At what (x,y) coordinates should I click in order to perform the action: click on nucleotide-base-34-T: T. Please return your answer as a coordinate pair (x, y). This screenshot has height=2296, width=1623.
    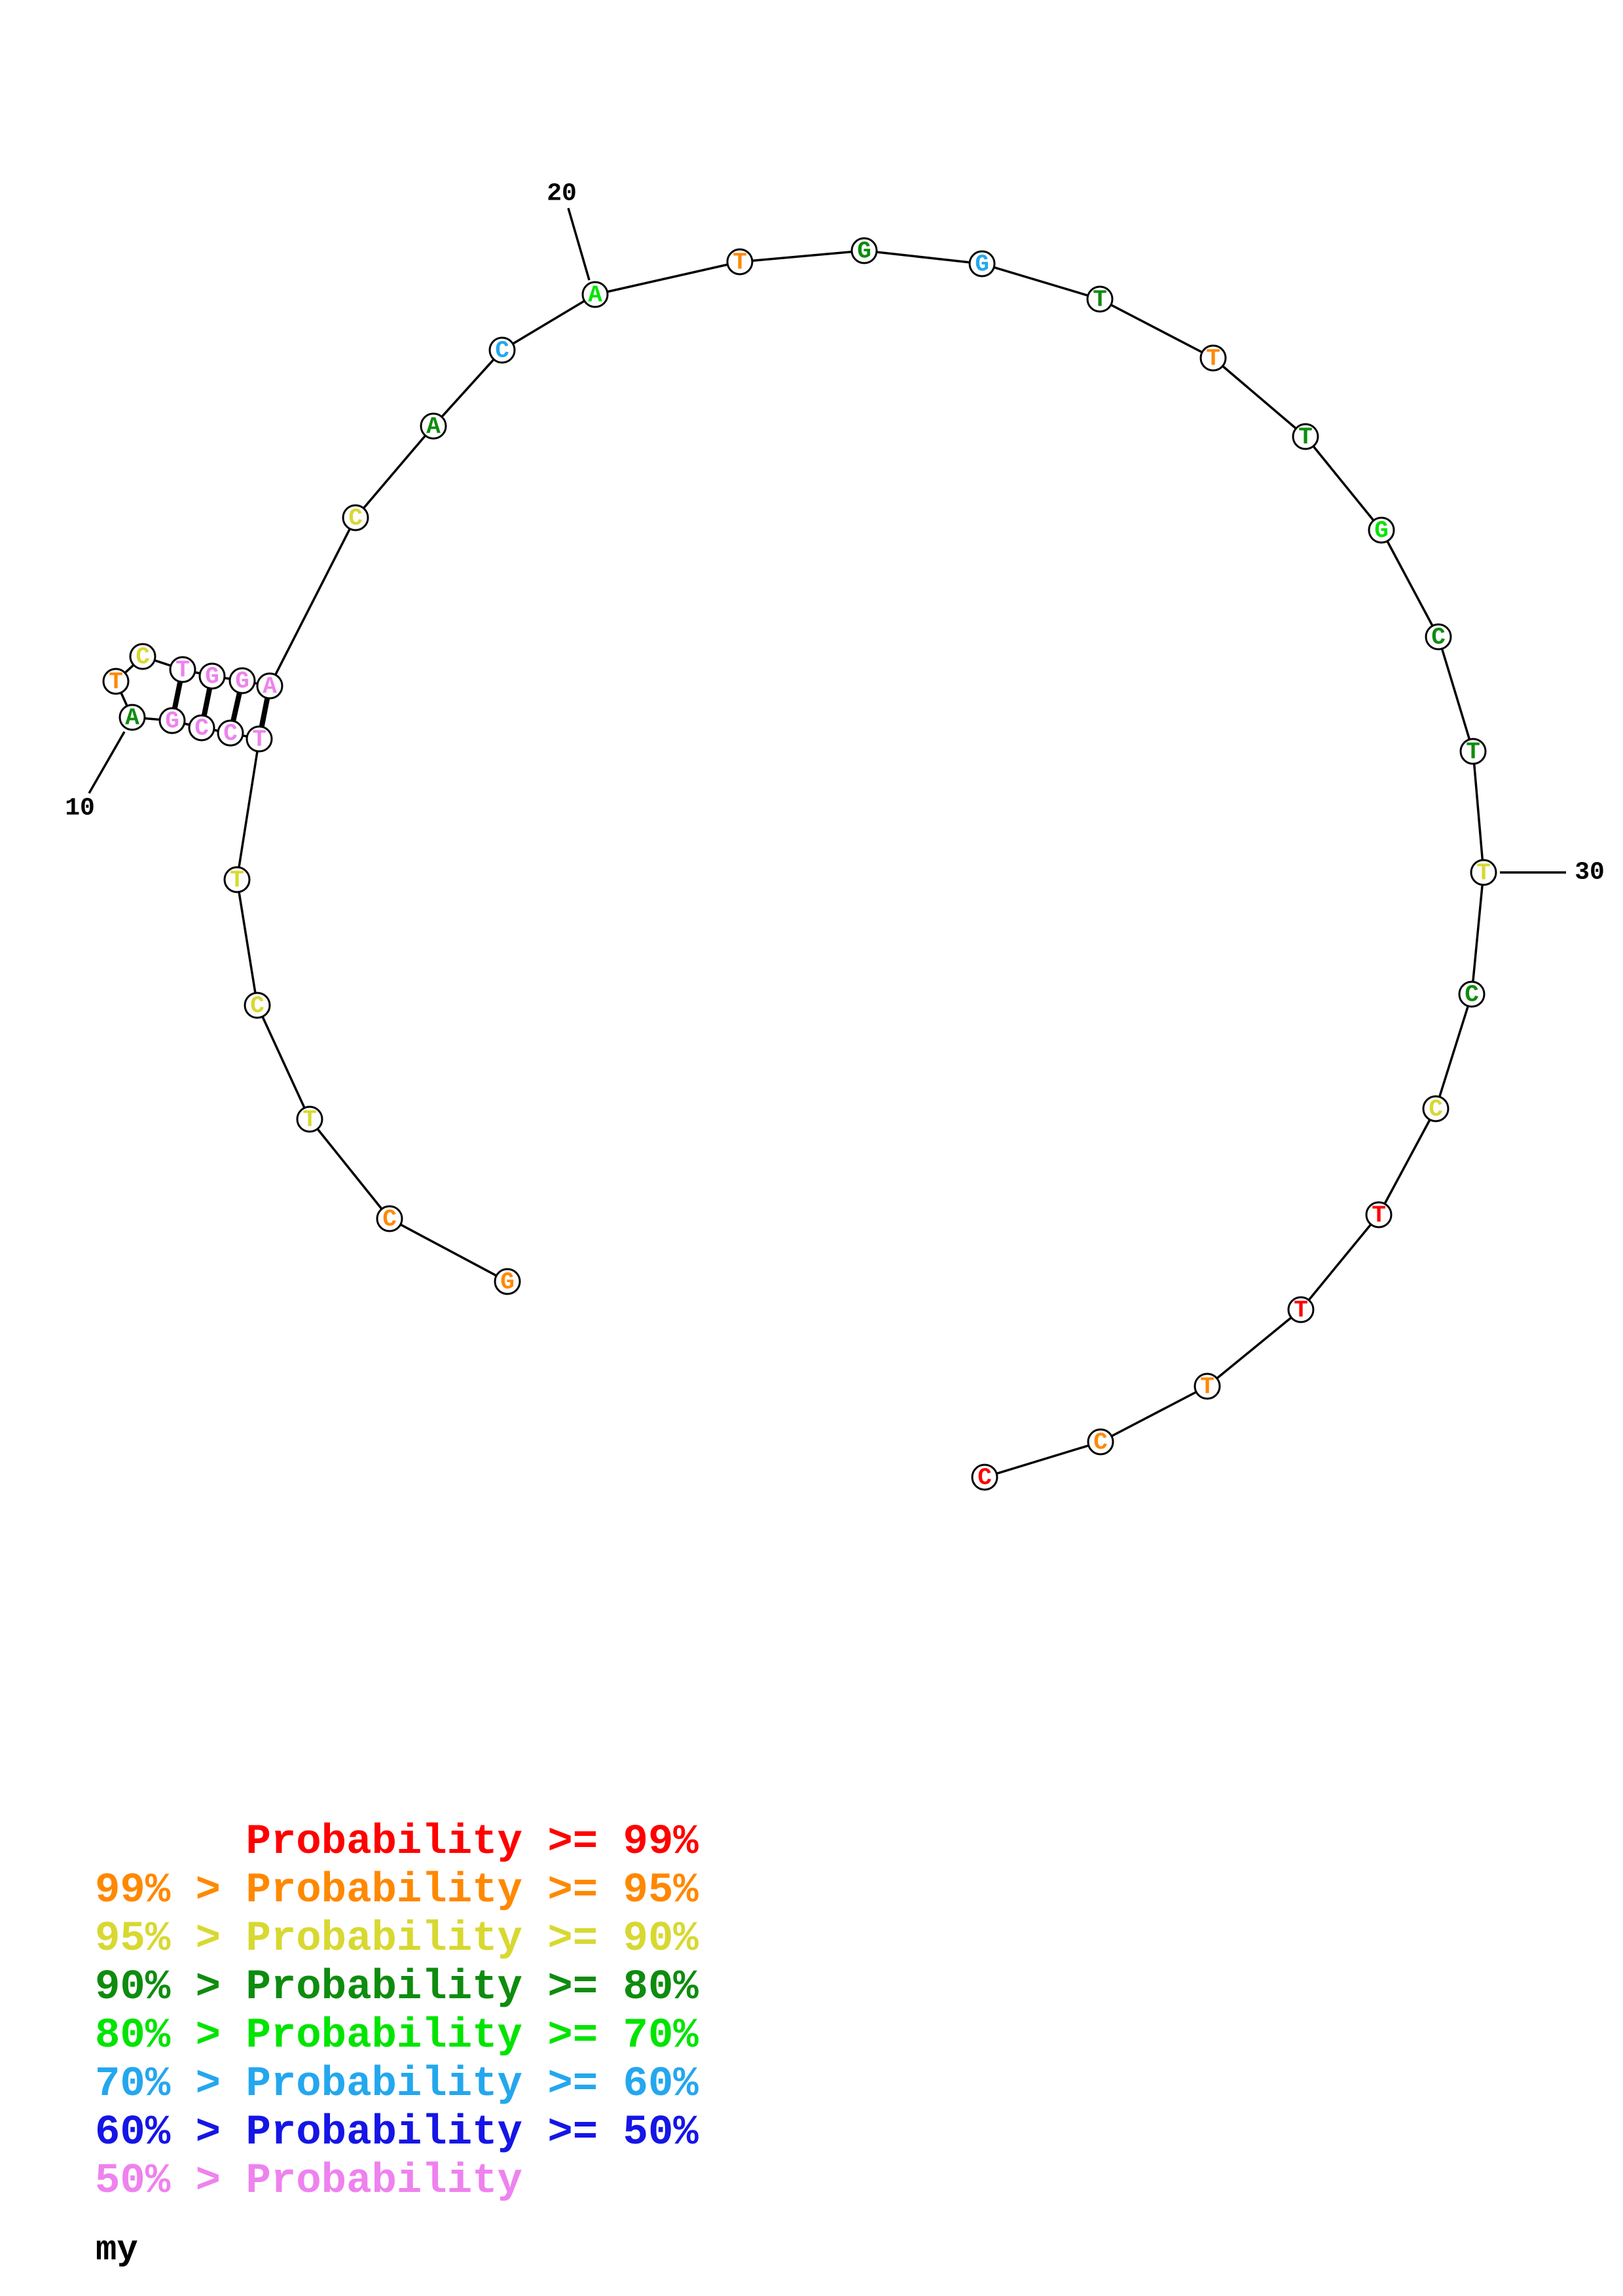
    Looking at the image, I should click on (1301, 1310).